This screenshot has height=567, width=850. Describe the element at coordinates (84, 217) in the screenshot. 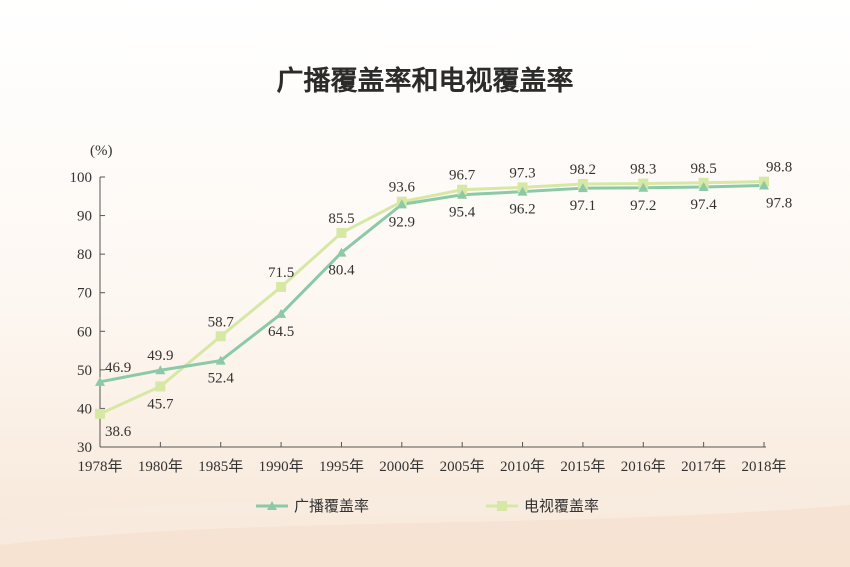

I see `y-tick-label: 90` at that location.